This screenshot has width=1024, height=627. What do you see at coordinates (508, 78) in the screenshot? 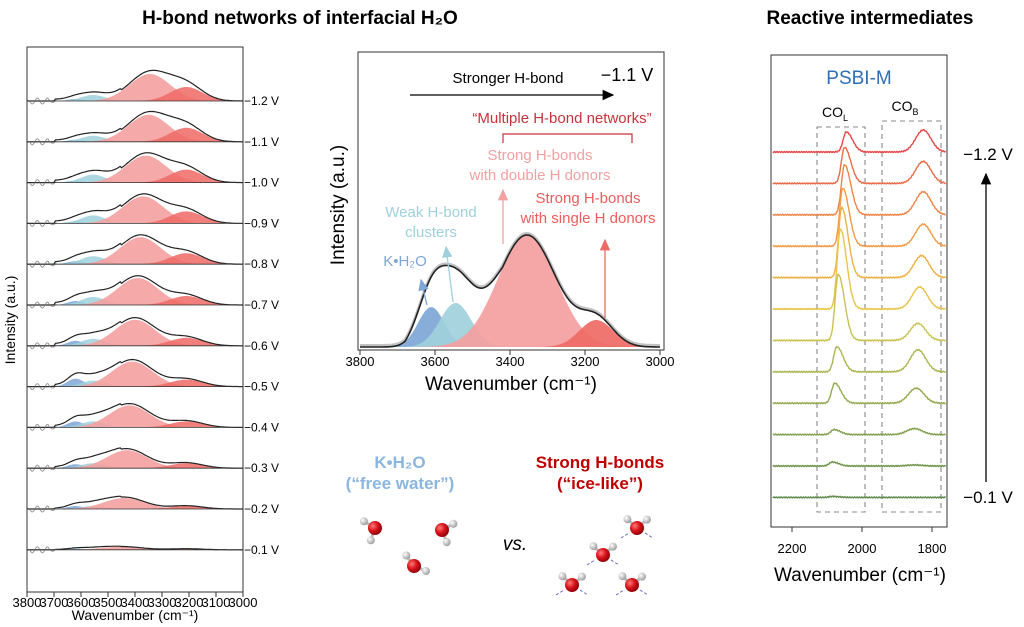
I see `stronger-hbond-label: Stronger H-bond` at bounding box center [508, 78].